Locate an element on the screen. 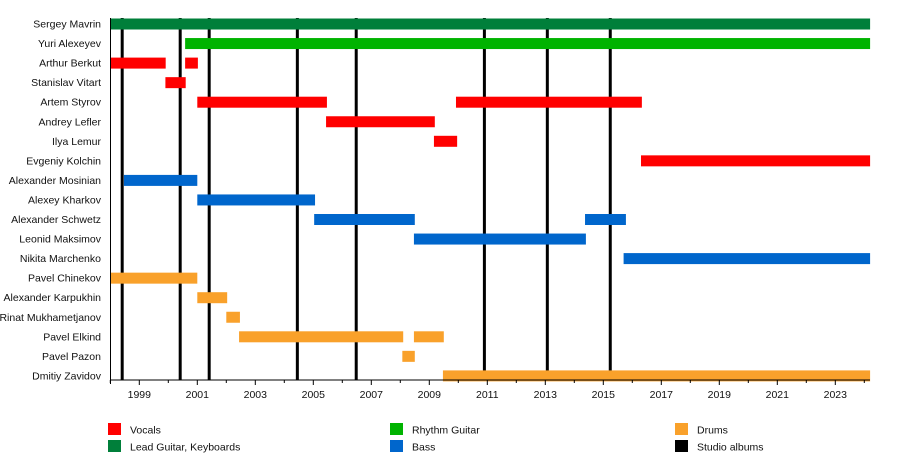 This screenshot has height=475, width=900. legend-swatch-albums is located at coordinates (681, 446).